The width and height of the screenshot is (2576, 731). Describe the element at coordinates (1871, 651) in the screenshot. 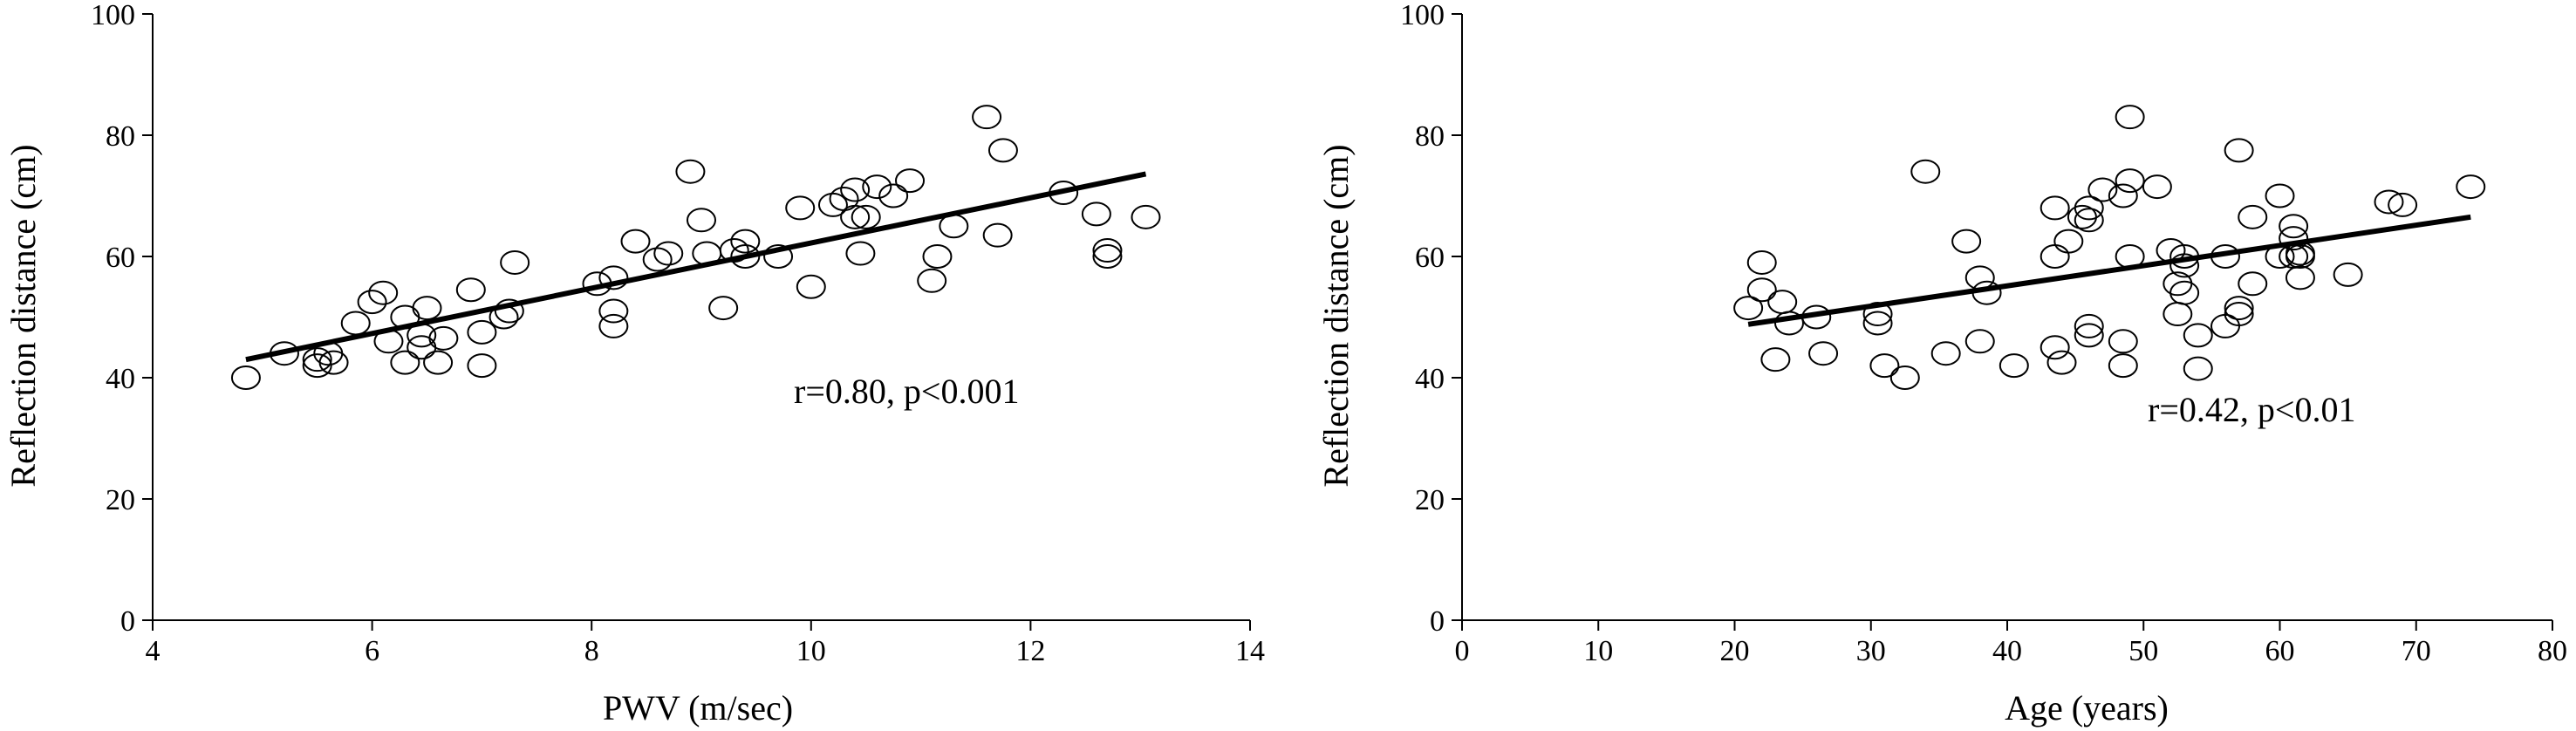

I see `x-tick-label: 30` at that location.